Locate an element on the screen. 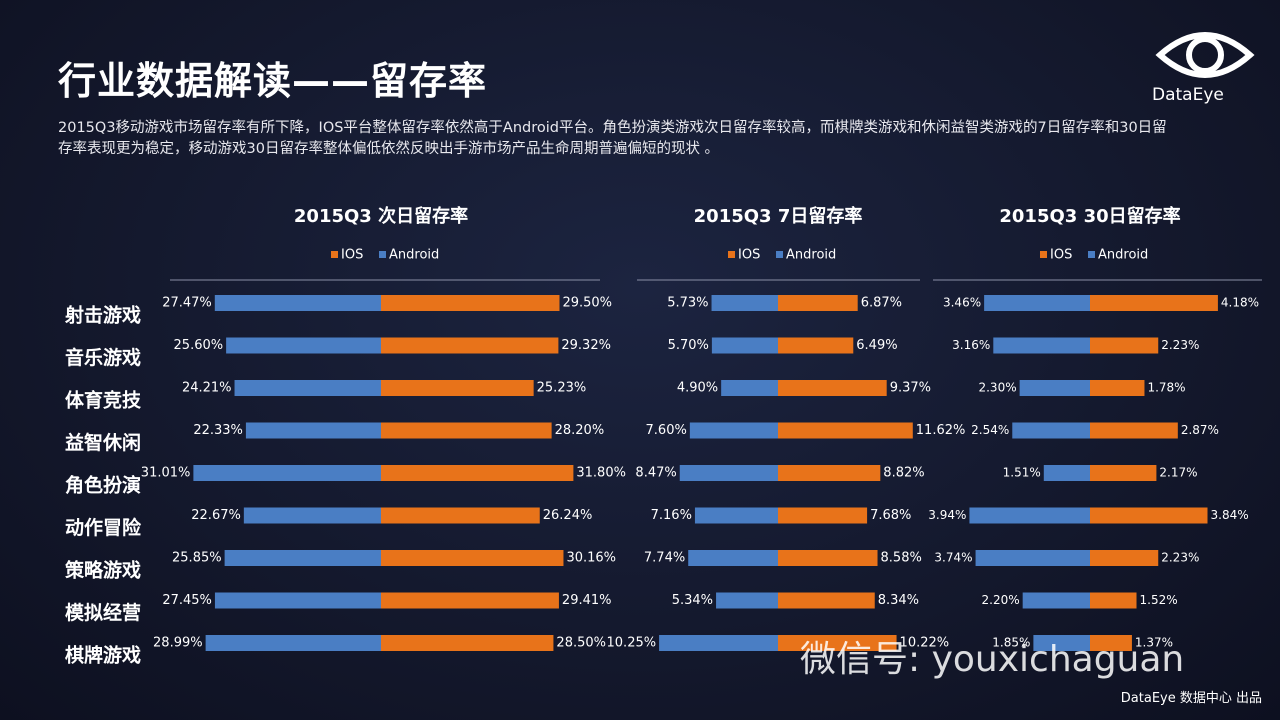  value-label: 8.58% is located at coordinates (901, 558).